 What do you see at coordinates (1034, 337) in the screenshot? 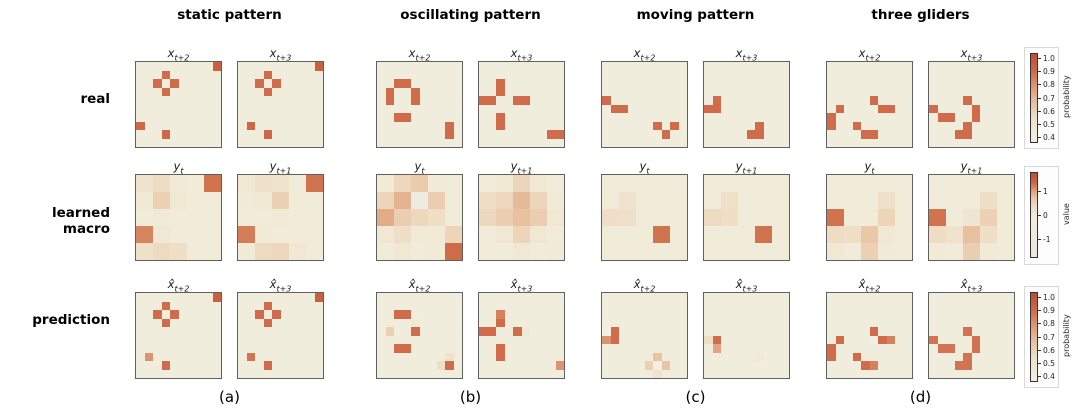
I see `colorbar-gradient-probability-bottom` at bounding box center [1034, 337].